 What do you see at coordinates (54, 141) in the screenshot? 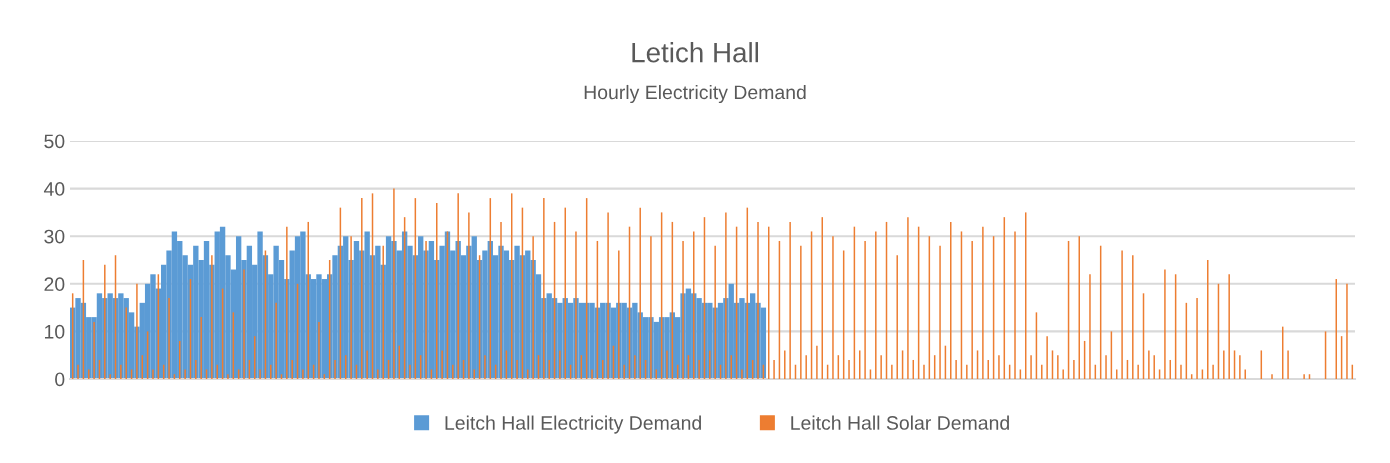
I see `y-tick-label: 50` at bounding box center [54, 141].